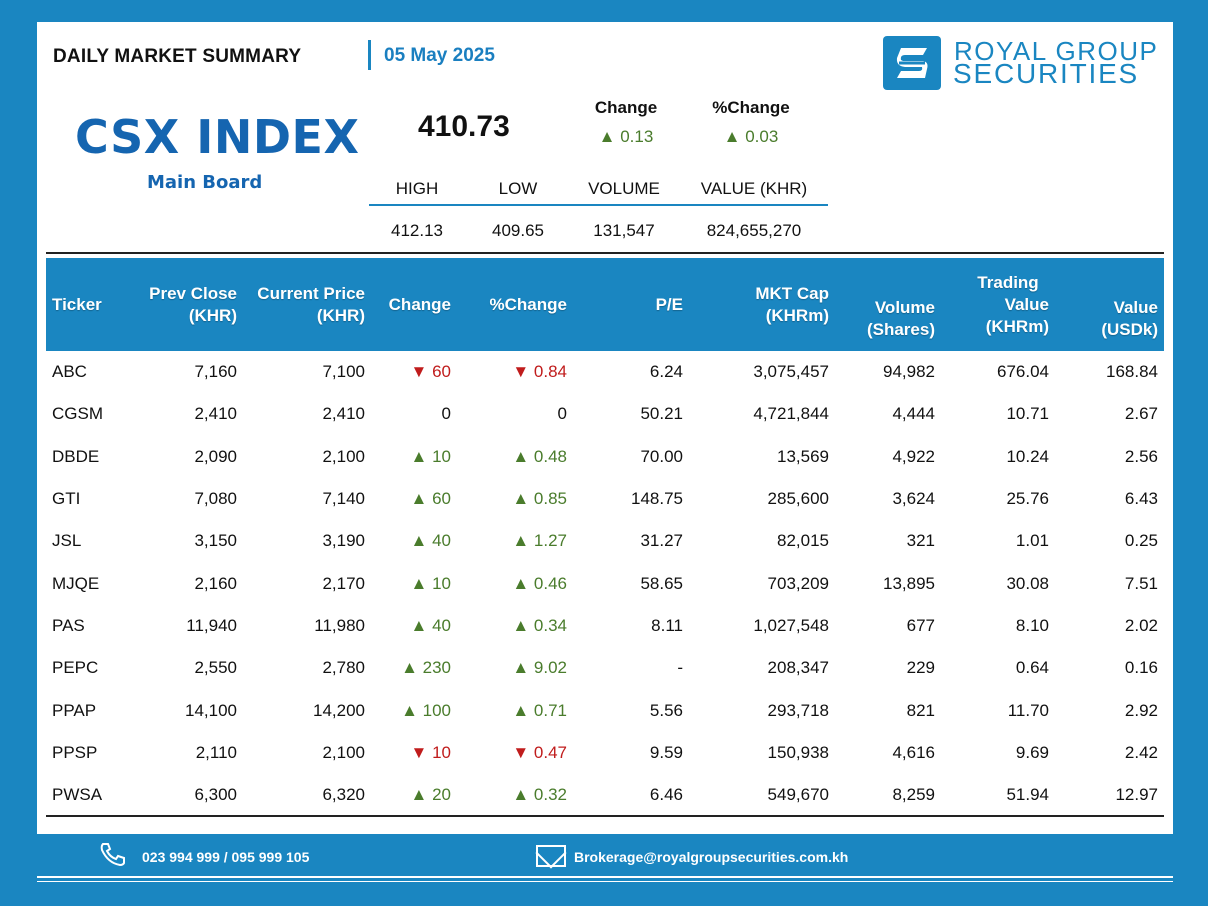  Describe the element at coordinates (912, 63) in the screenshot. I see `royal-group-logo-icon` at that location.